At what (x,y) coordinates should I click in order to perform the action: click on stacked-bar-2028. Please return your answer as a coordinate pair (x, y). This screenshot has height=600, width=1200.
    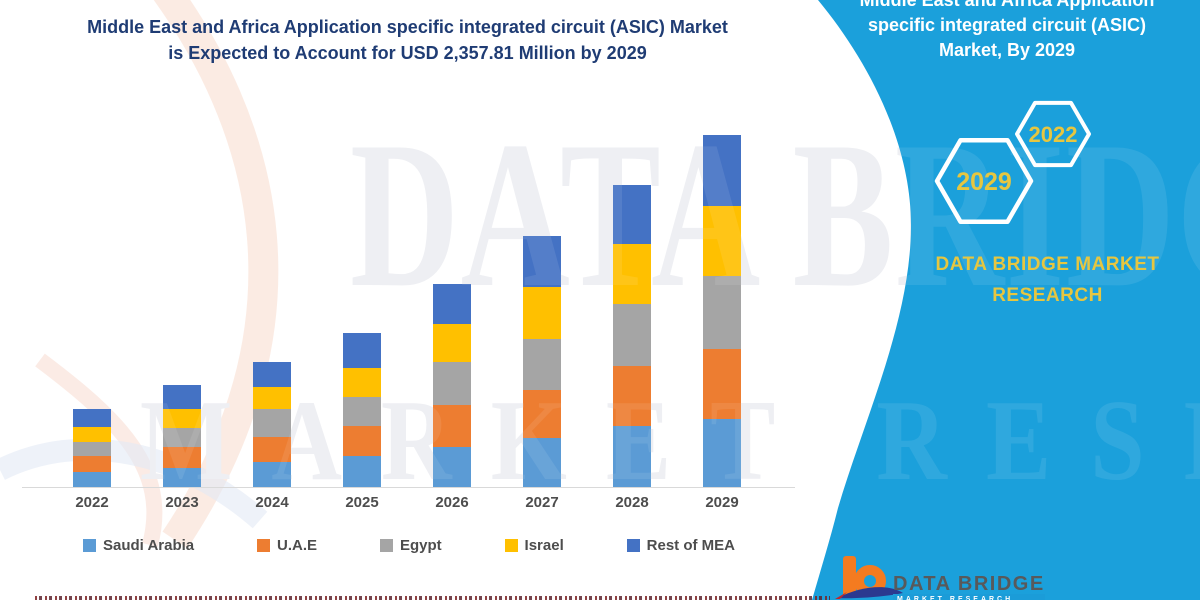
    Looking at the image, I should click on (632, 335).